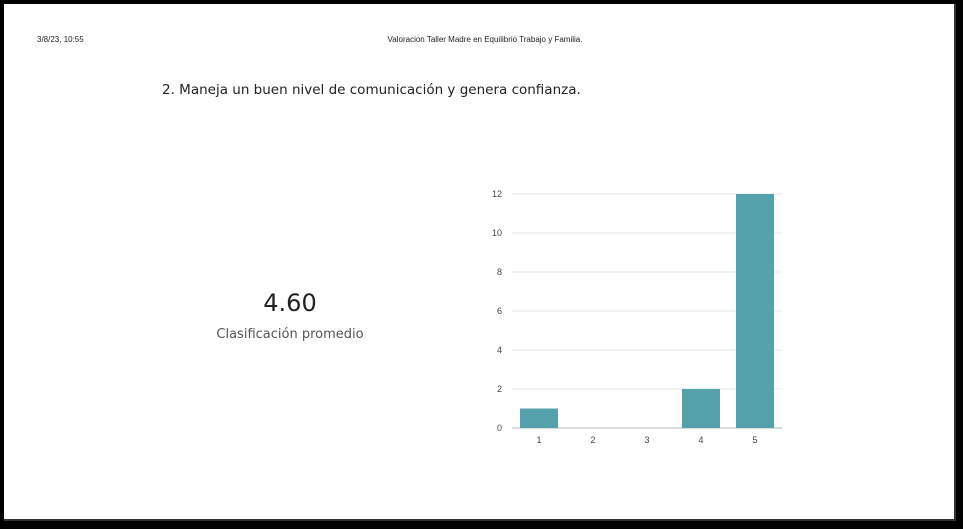  Describe the element at coordinates (499, 272) in the screenshot. I see `y-tick-label: 8` at that location.